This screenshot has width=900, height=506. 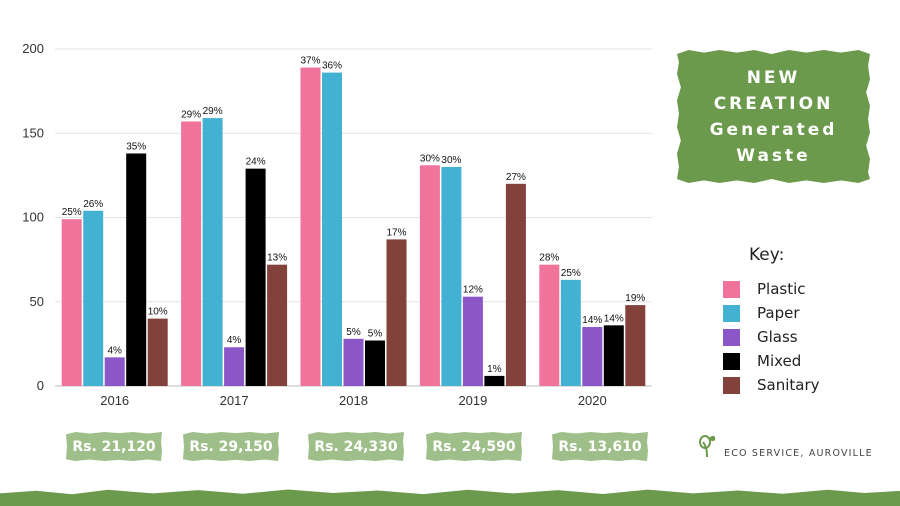 What do you see at coordinates (255, 277) in the screenshot?
I see `bar-mixed-2017` at bounding box center [255, 277].